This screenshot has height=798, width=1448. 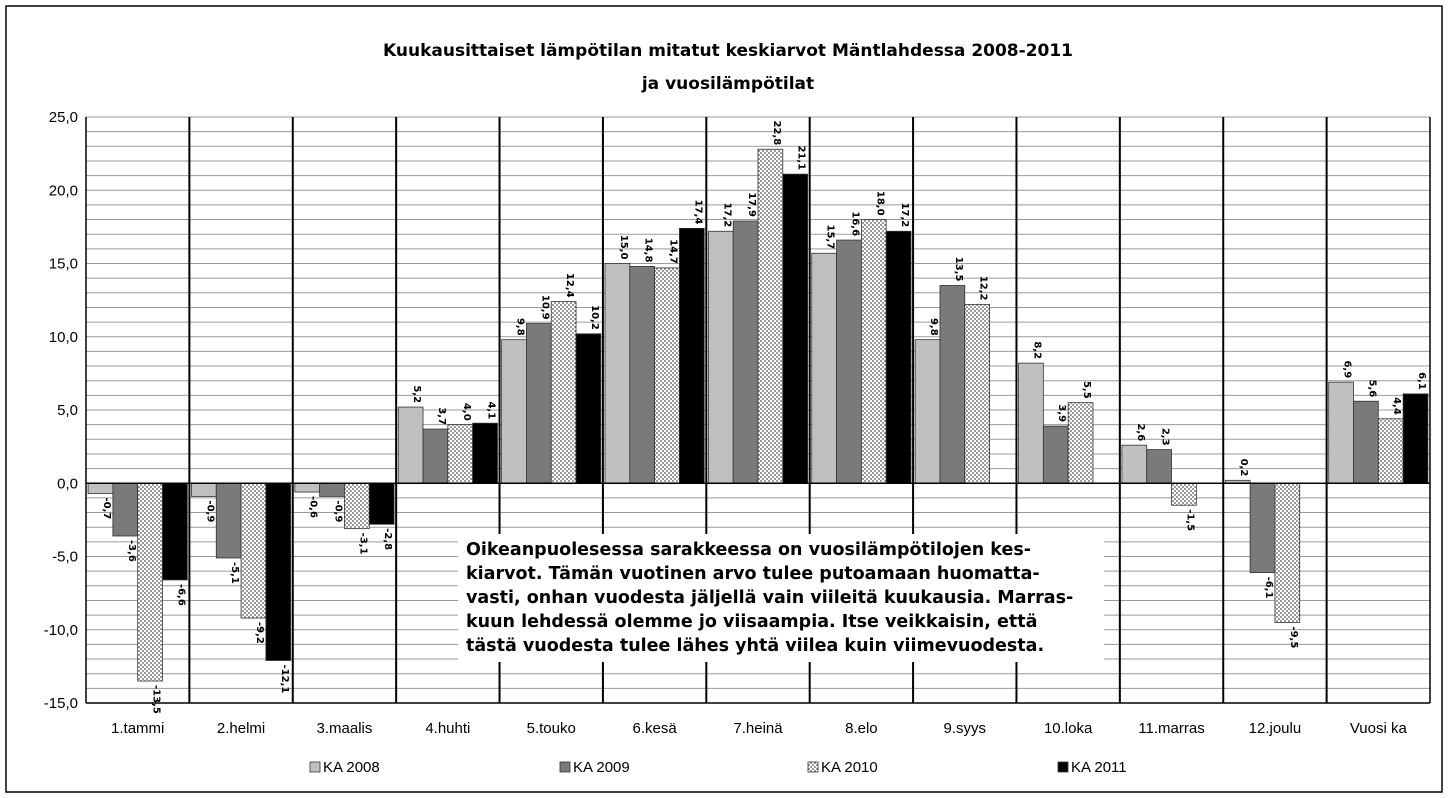 I want to click on data-label: -6,1, so click(x=1268, y=588).